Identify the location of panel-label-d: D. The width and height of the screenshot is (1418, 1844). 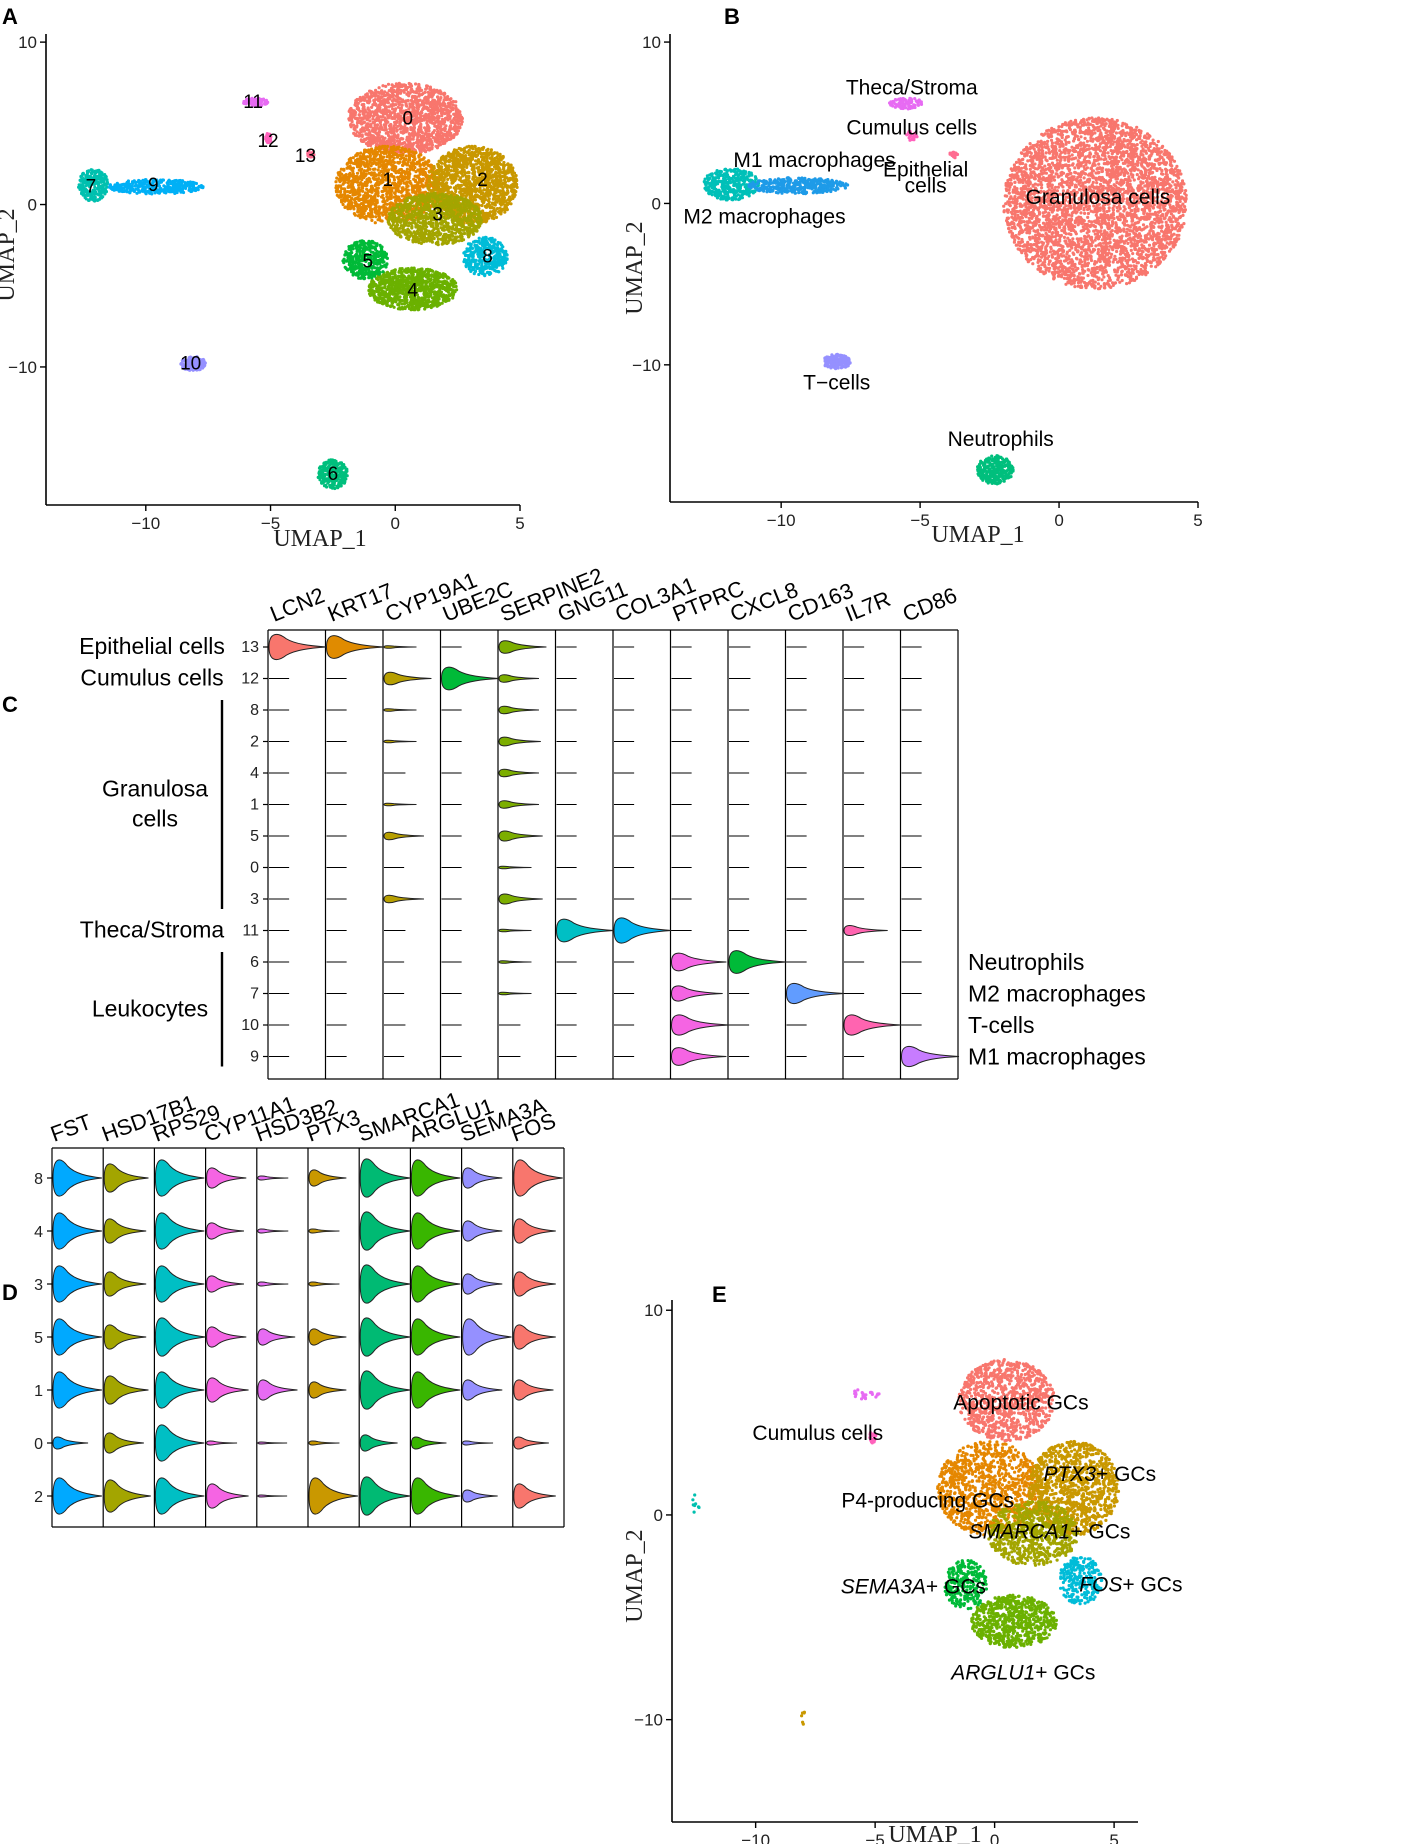
(10, 1292).